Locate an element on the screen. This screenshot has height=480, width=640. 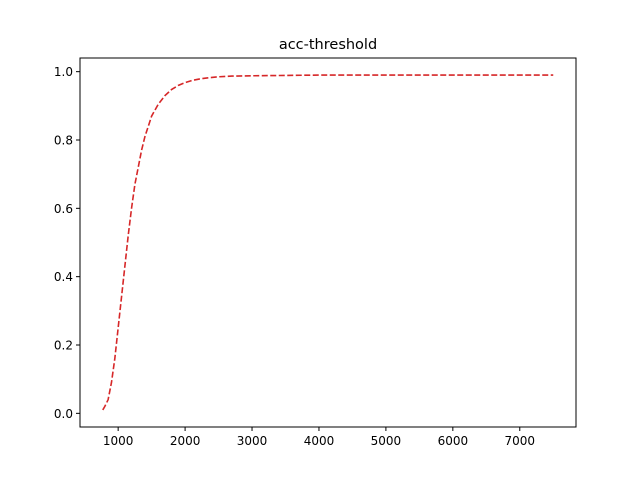
y-tick-label: 0.8 is located at coordinates (63, 141).